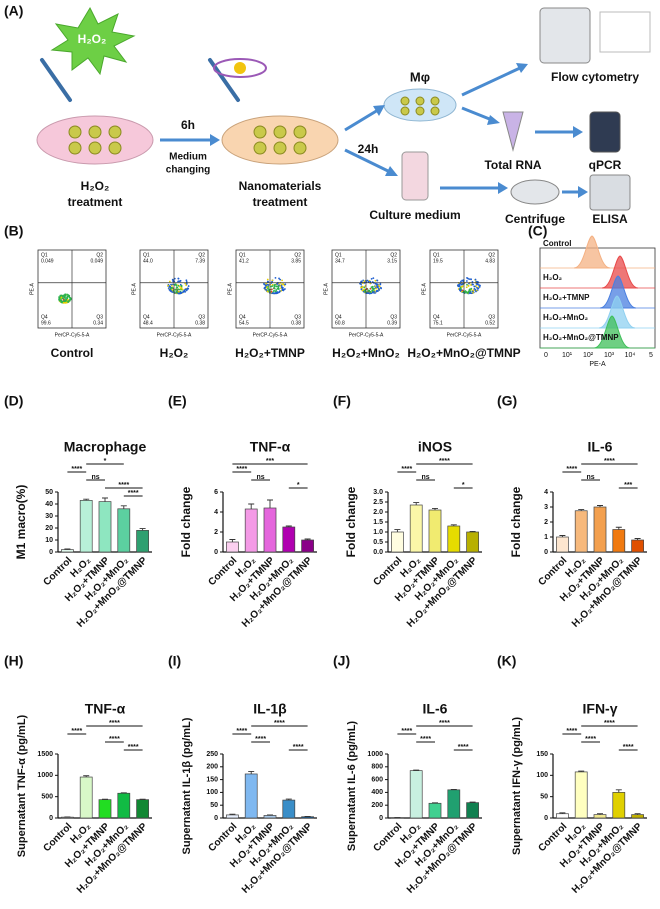 This screenshot has height=909, width=660. Describe the element at coordinates (280, 140) in the screenshot. I see `dish` at that location.